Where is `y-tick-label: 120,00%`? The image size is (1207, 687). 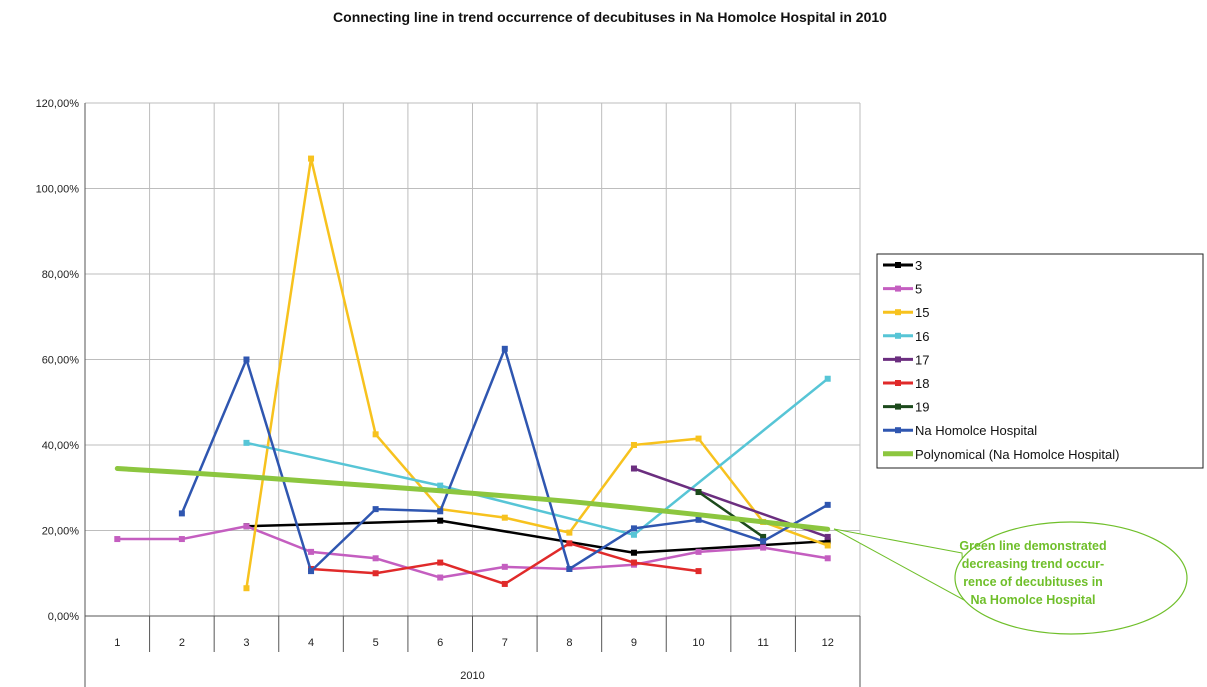
y-tick-label: 120,00% is located at coordinates (58, 104).